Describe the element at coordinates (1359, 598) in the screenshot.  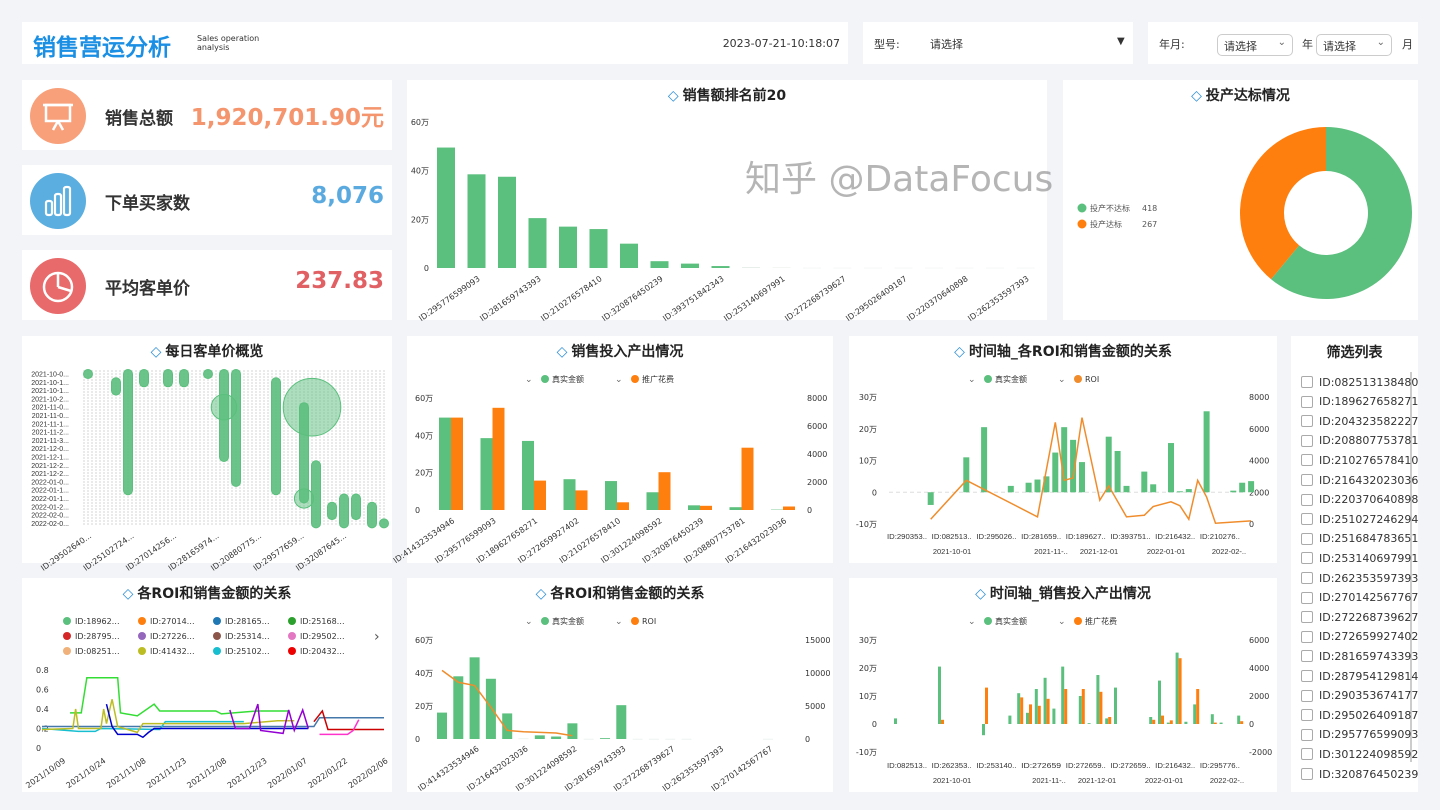
I see `filter-list-item: ID:270142567767` at that location.